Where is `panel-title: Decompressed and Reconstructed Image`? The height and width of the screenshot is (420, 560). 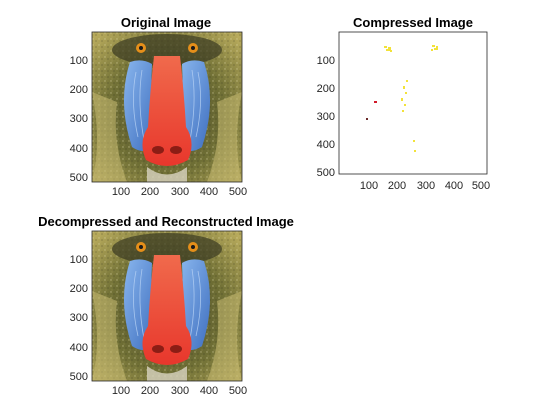
panel-title: Decompressed and Reconstructed Image is located at coordinates (166, 221).